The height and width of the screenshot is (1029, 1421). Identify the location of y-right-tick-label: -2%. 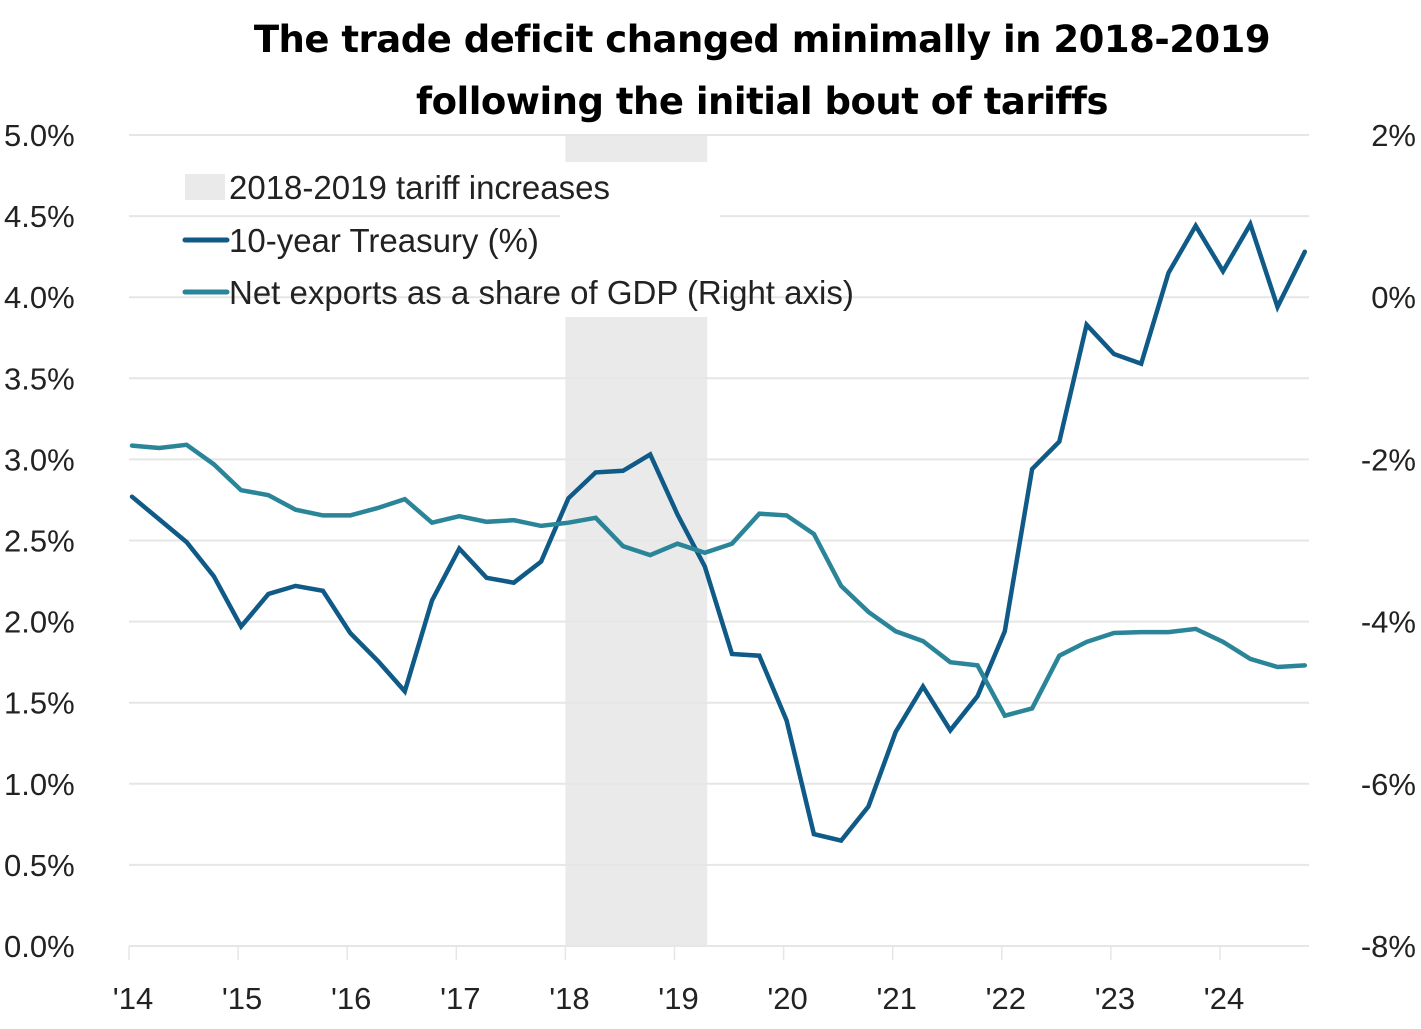
(1388, 459).